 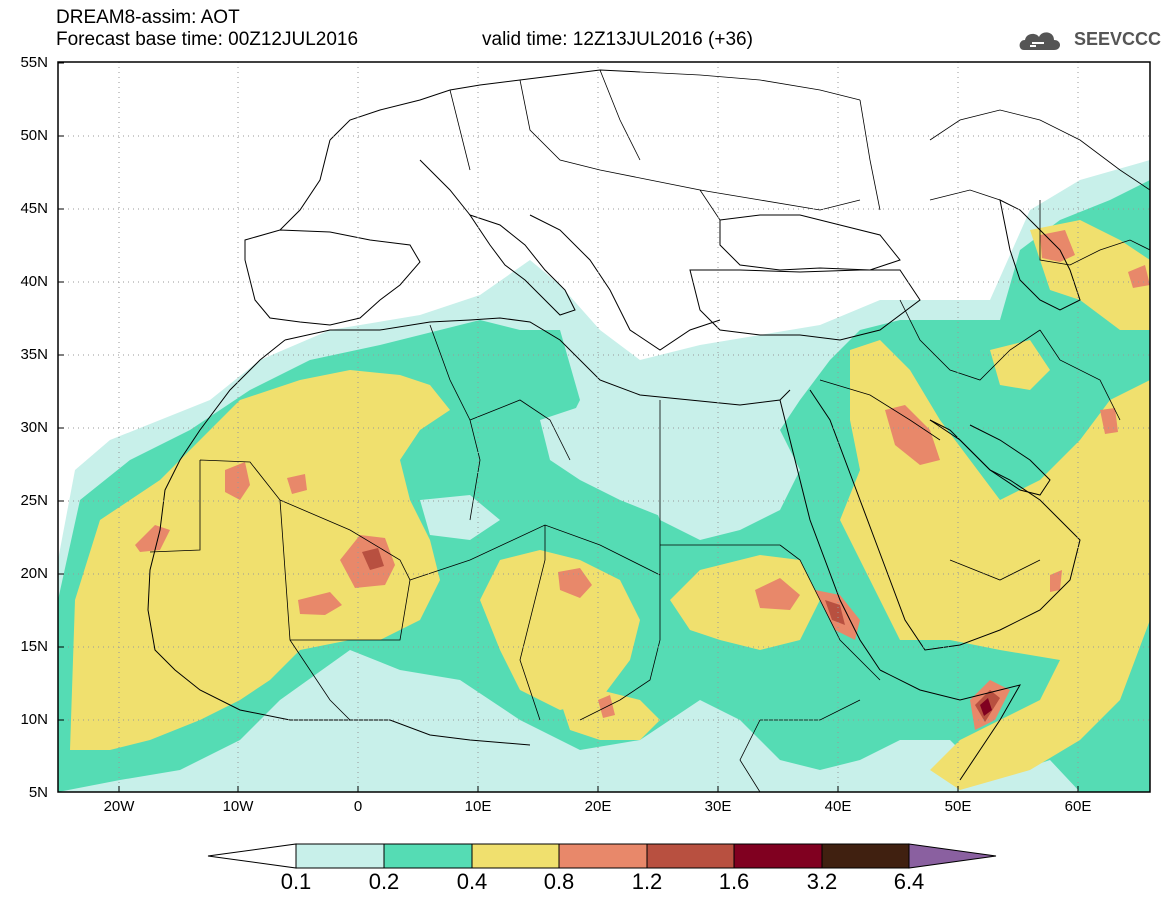 I want to click on coast-black-sea, so click(x=810, y=242).